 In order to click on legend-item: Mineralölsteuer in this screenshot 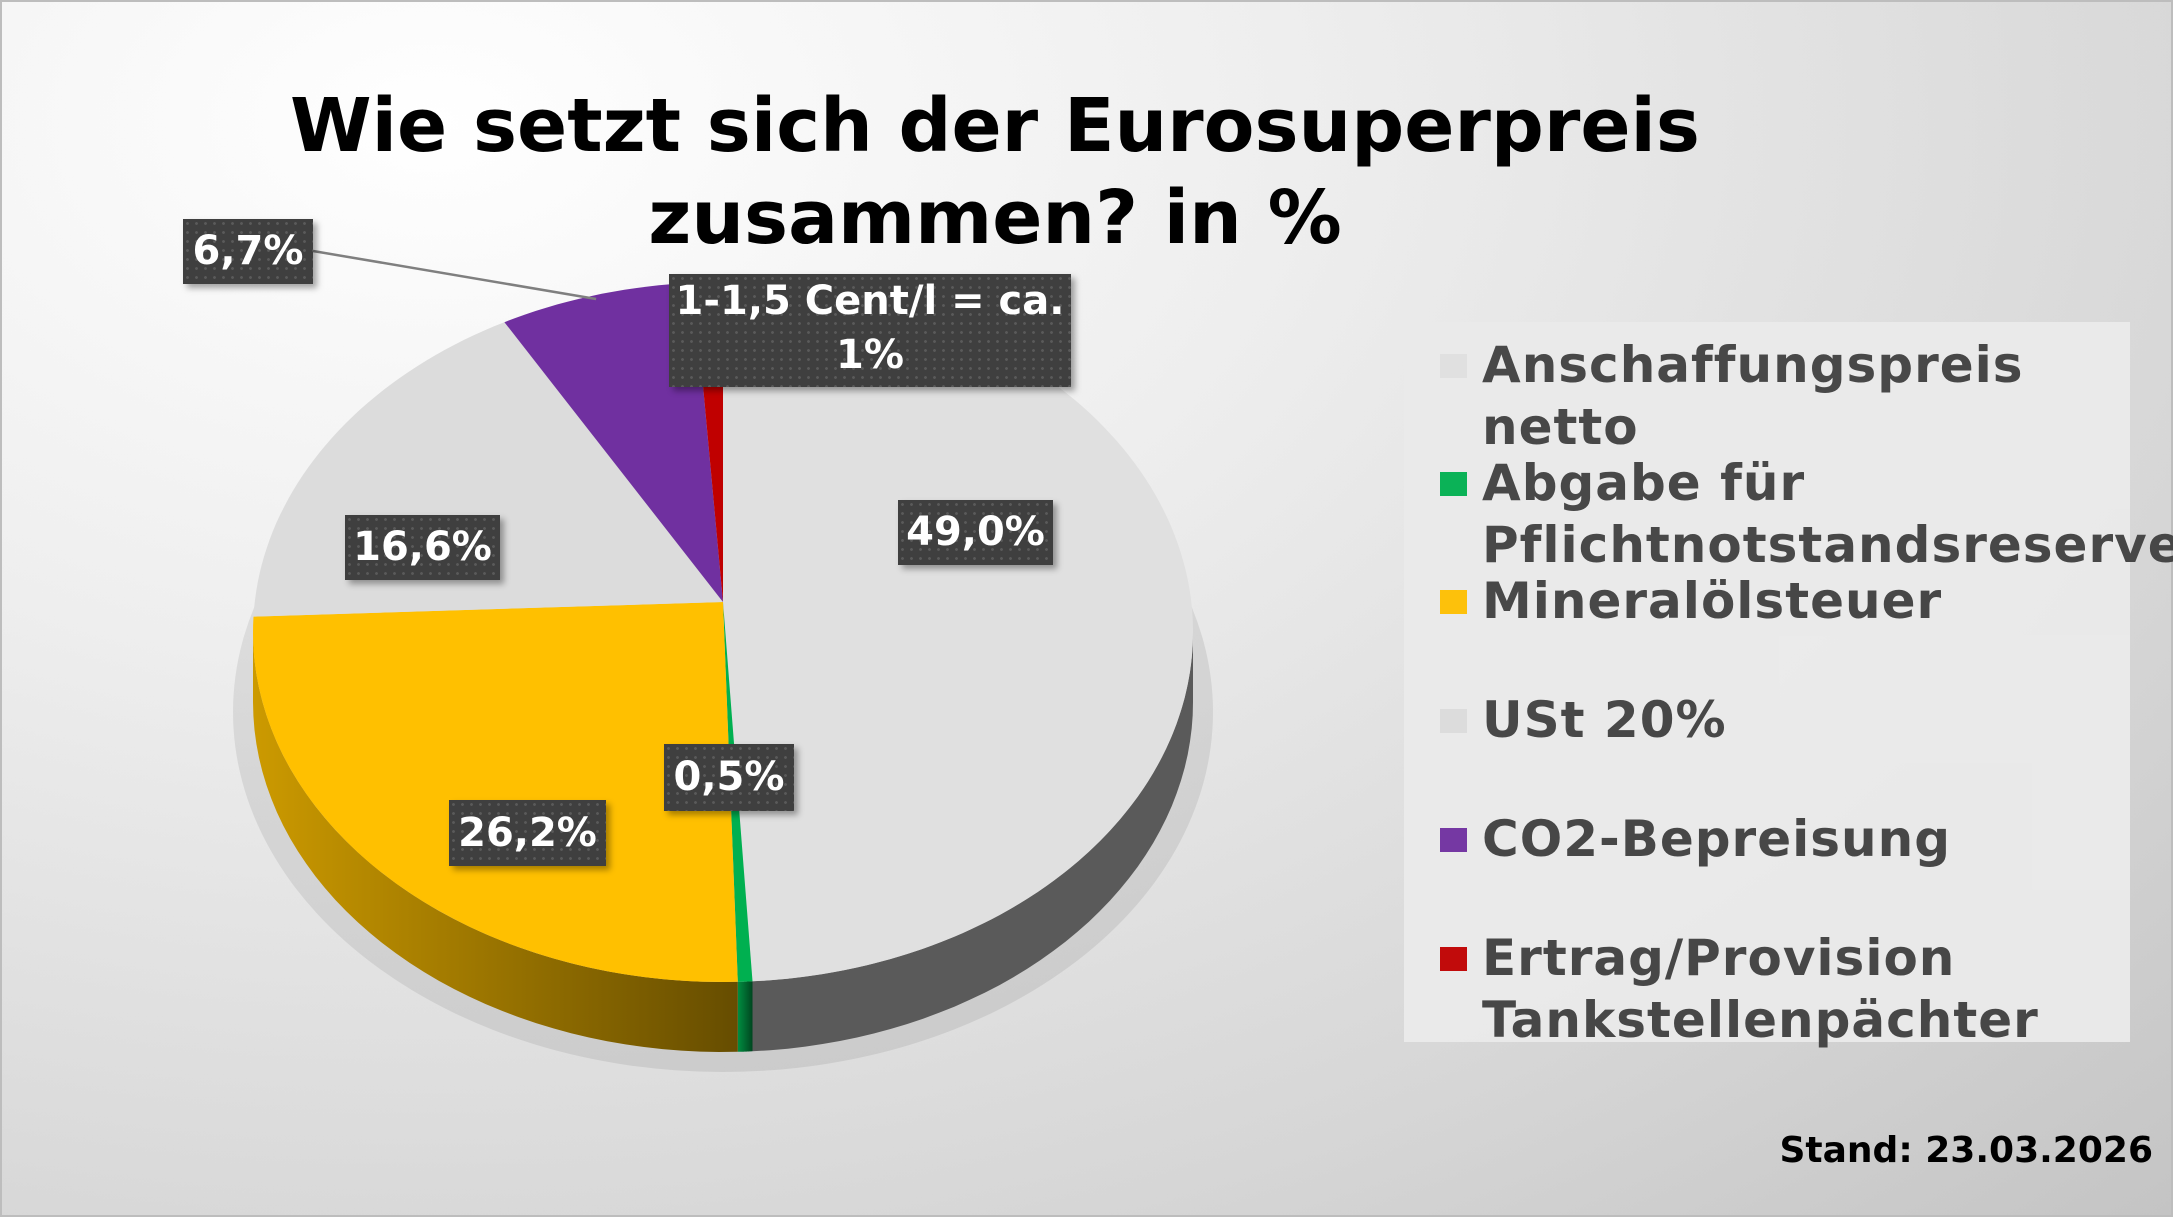, I will do `click(1691, 601)`.